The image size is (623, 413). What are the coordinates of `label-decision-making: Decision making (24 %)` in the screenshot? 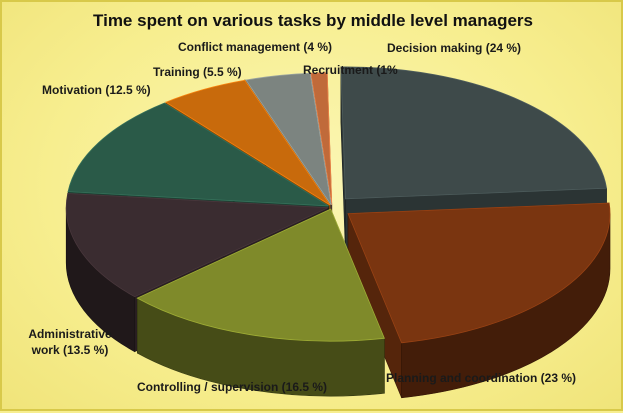 It's located at (454, 48).